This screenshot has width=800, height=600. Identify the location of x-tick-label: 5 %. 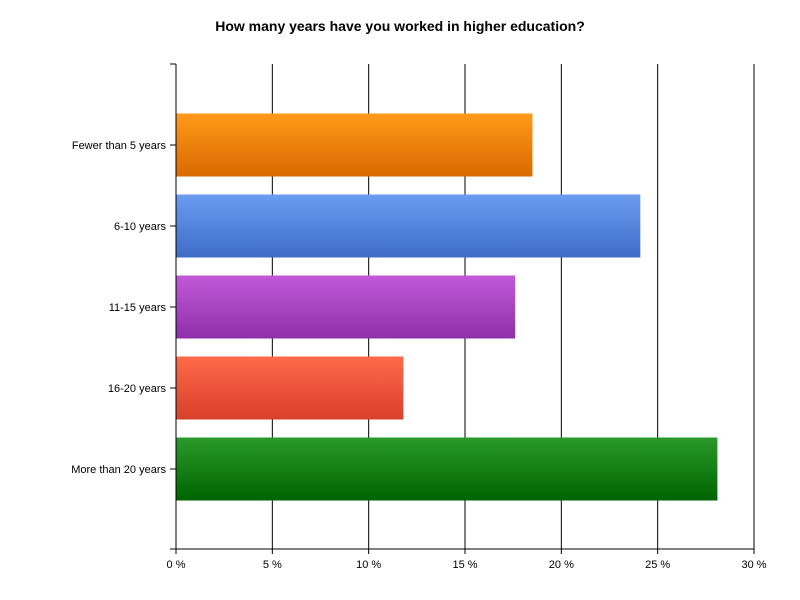
(272, 565).